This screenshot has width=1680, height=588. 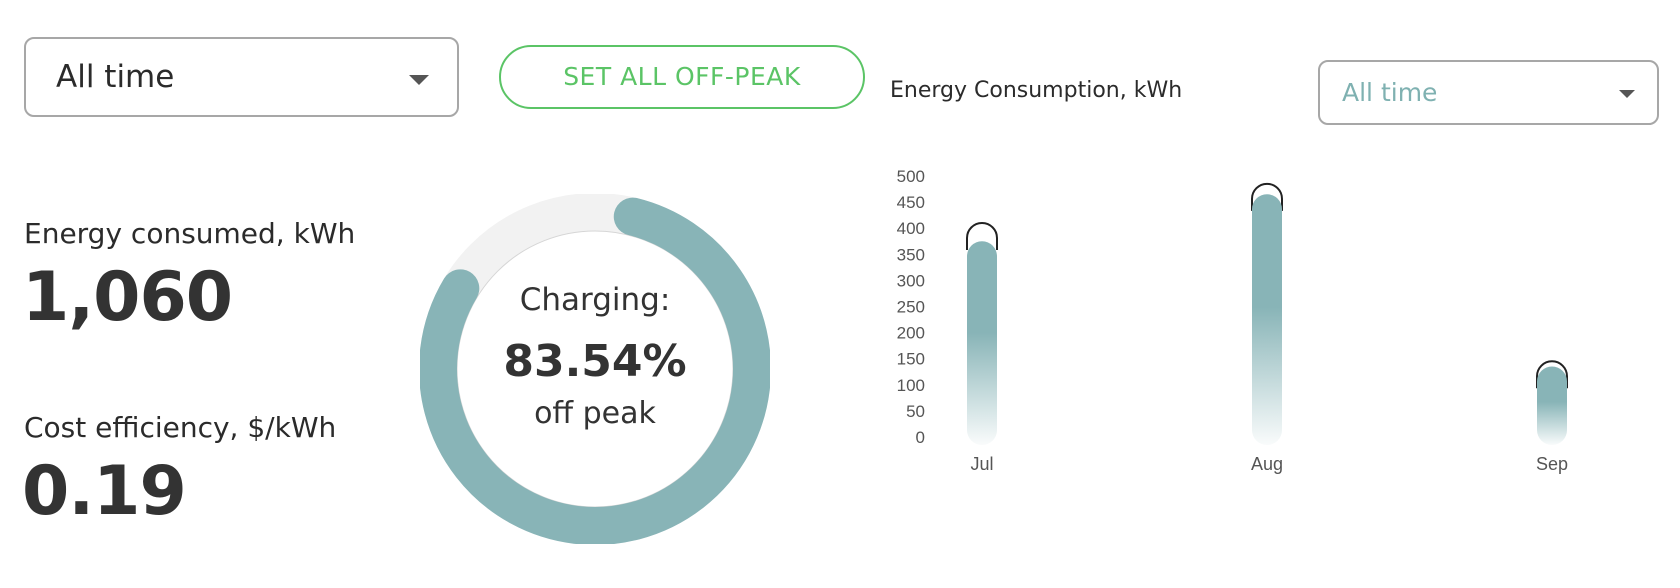 What do you see at coordinates (911, 228) in the screenshot?
I see `y-tick-label: 400` at bounding box center [911, 228].